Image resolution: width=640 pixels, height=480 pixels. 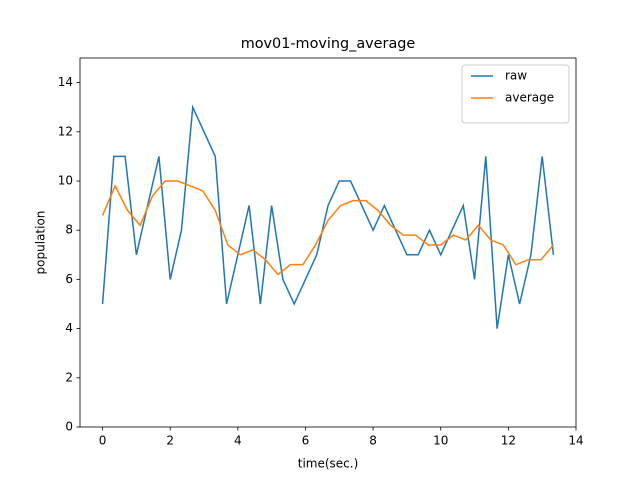 What do you see at coordinates (508, 441) in the screenshot?
I see `x-tick-label: 12` at bounding box center [508, 441].